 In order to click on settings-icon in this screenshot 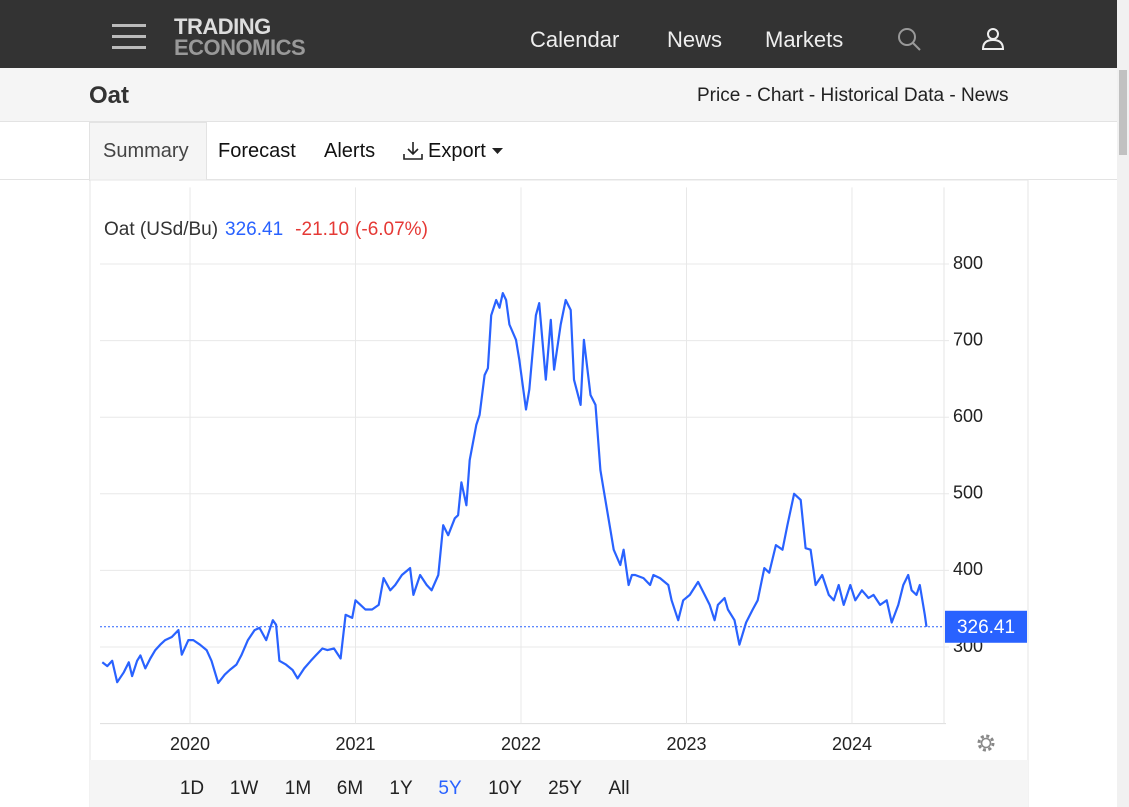, I will do `click(986, 743)`.